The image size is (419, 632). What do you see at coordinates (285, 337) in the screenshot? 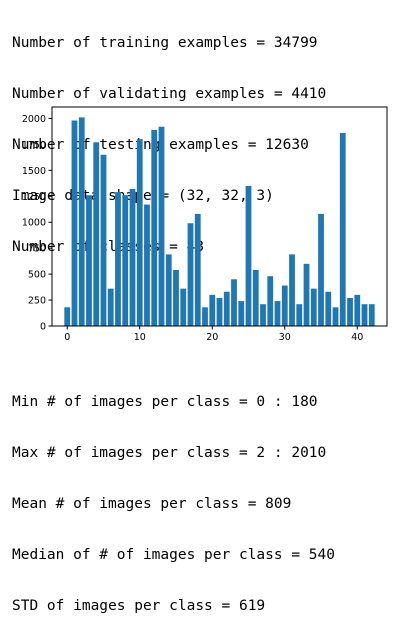
I see `x-tick-label: 30` at bounding box center [285, 337].